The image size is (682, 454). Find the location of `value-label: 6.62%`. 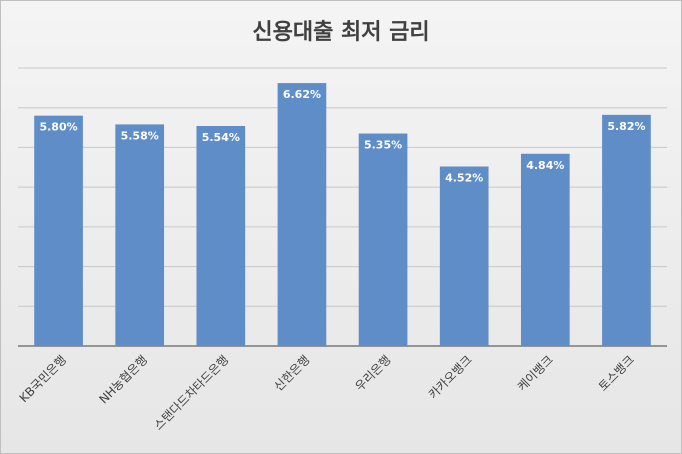

value-label: 6.62% is located at coordinates (302, 94).